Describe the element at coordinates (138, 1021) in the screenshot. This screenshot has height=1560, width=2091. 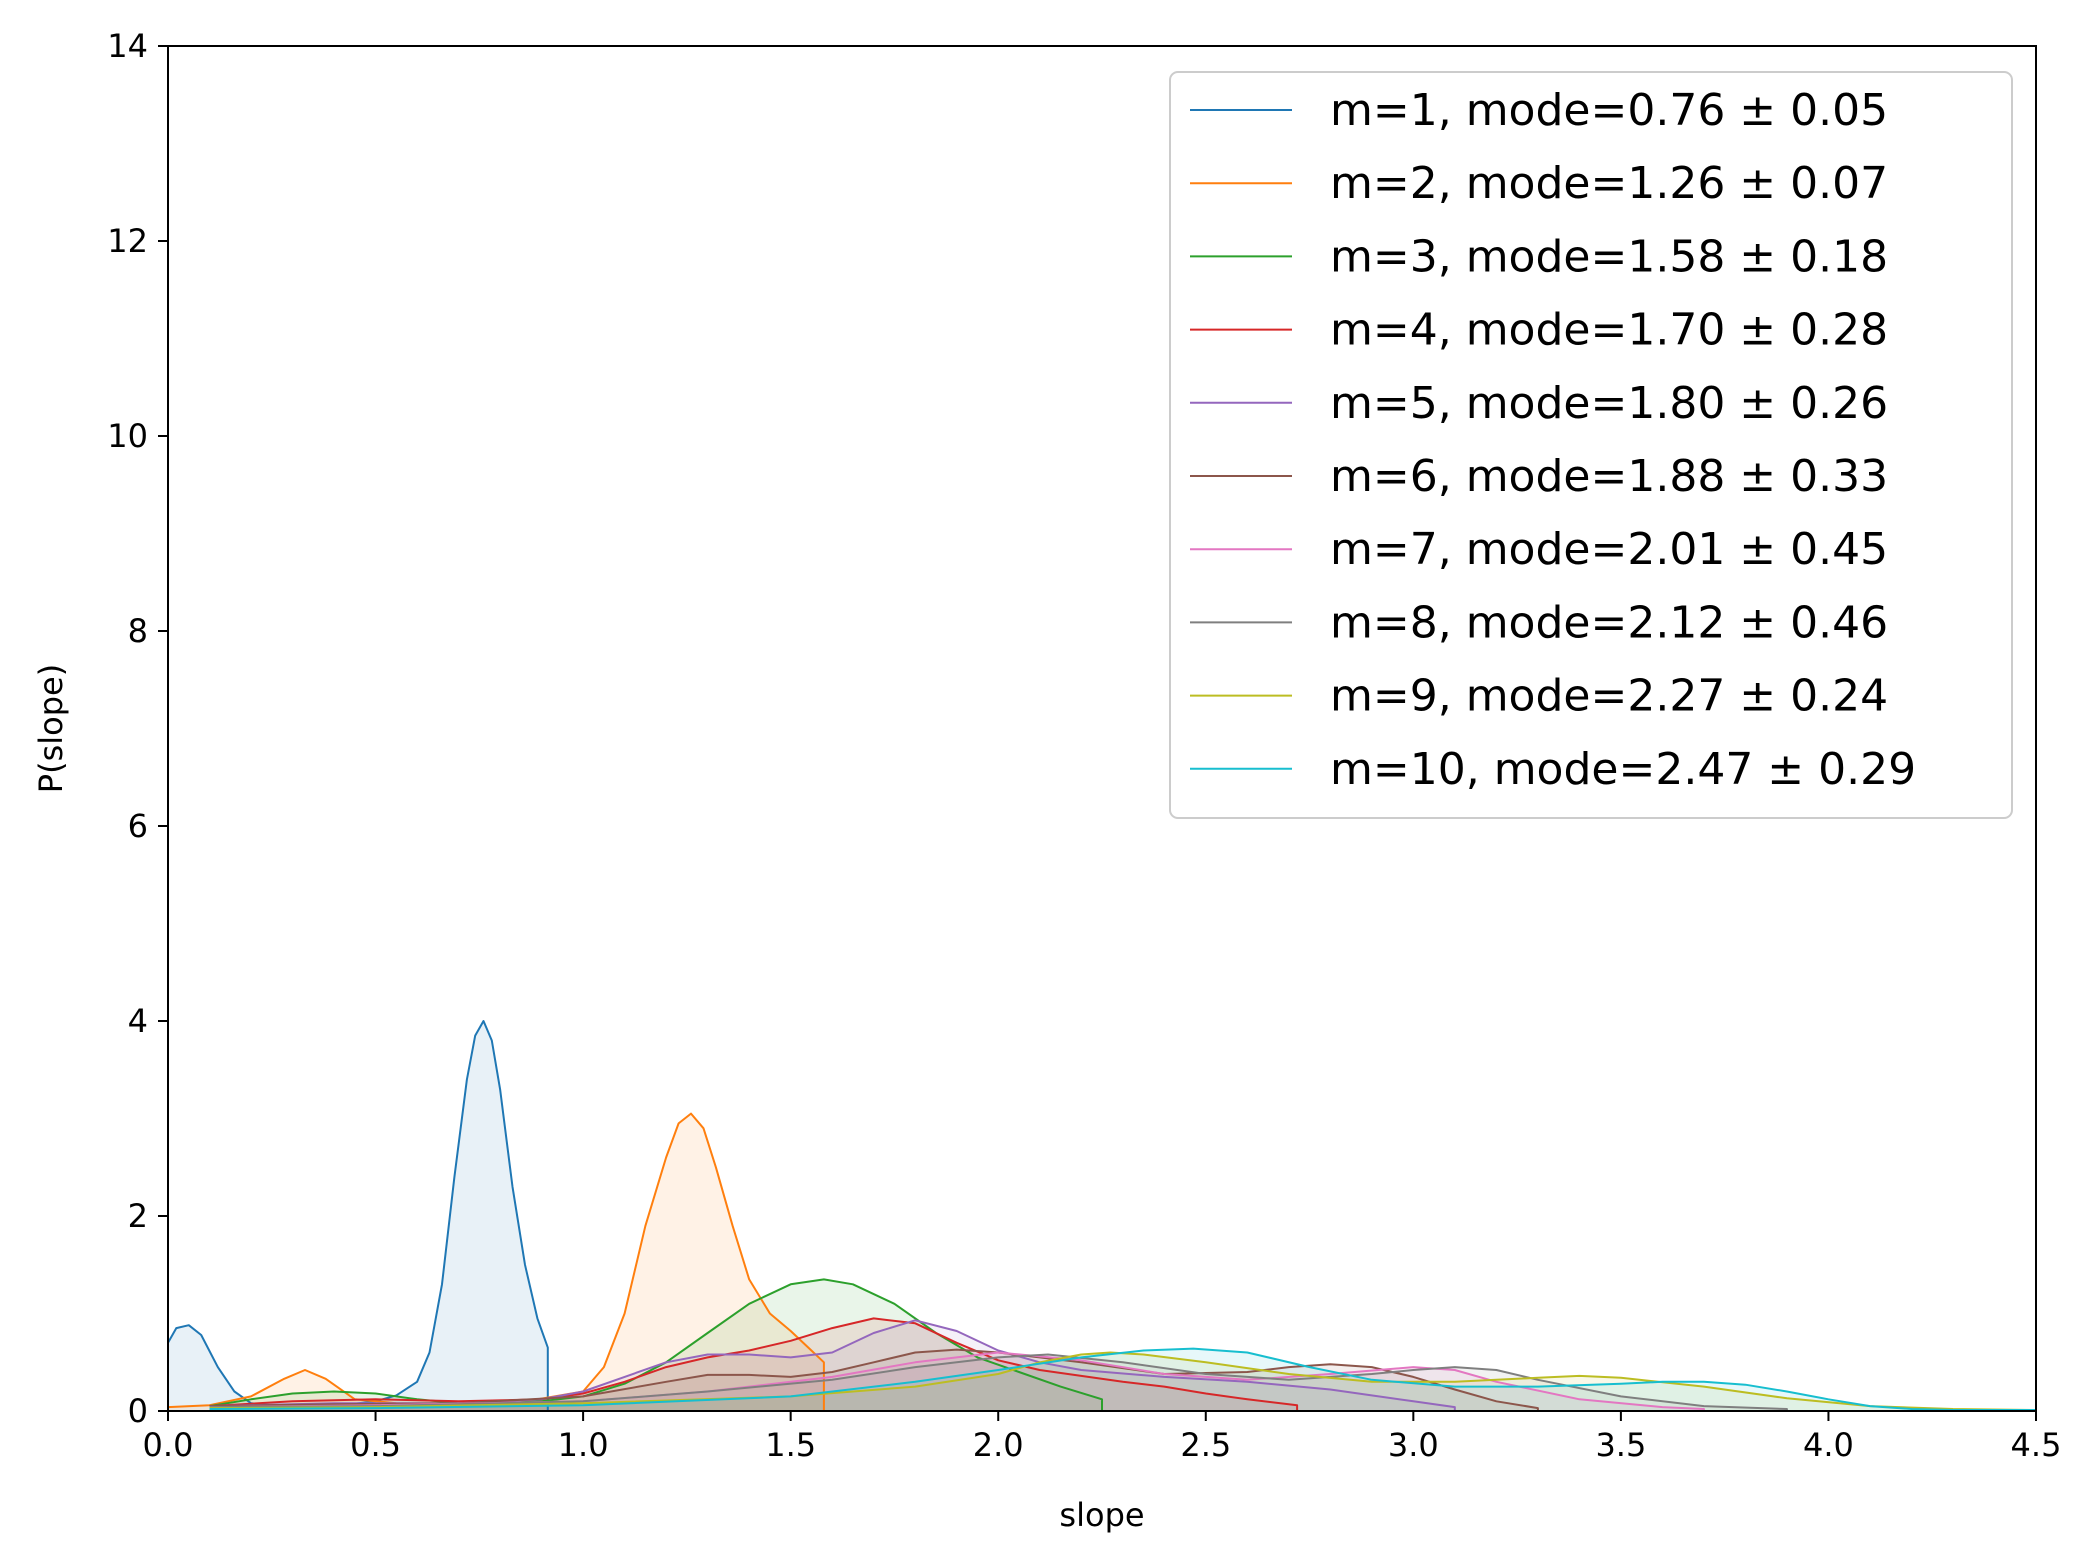
I see `y-tick-label: 4` at that location.